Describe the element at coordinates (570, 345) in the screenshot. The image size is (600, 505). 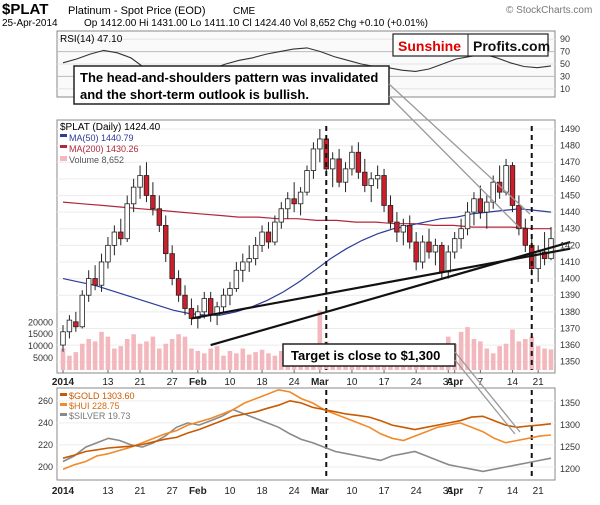
I see `price-axis-tick: 1360` at that location.